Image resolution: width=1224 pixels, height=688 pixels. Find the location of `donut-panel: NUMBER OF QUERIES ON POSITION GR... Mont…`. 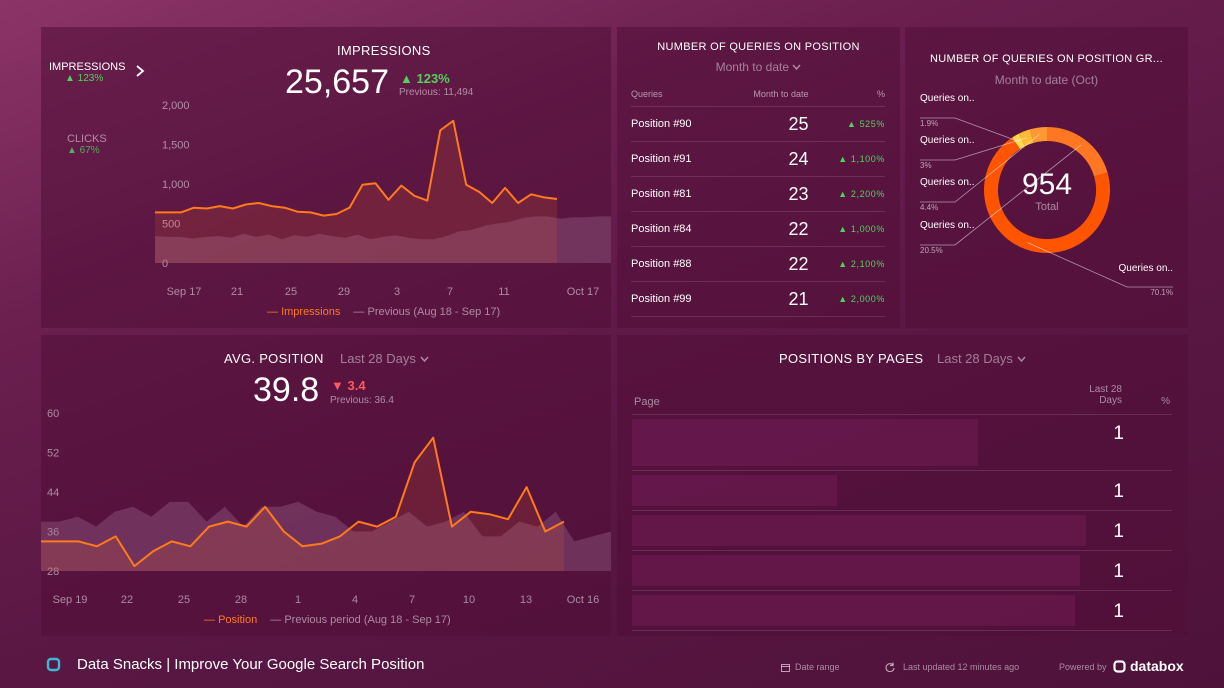

donut-panel: NUMBER OF QUERIES ON POSITION GR... Mont… is located at coordinates (1046, 177).